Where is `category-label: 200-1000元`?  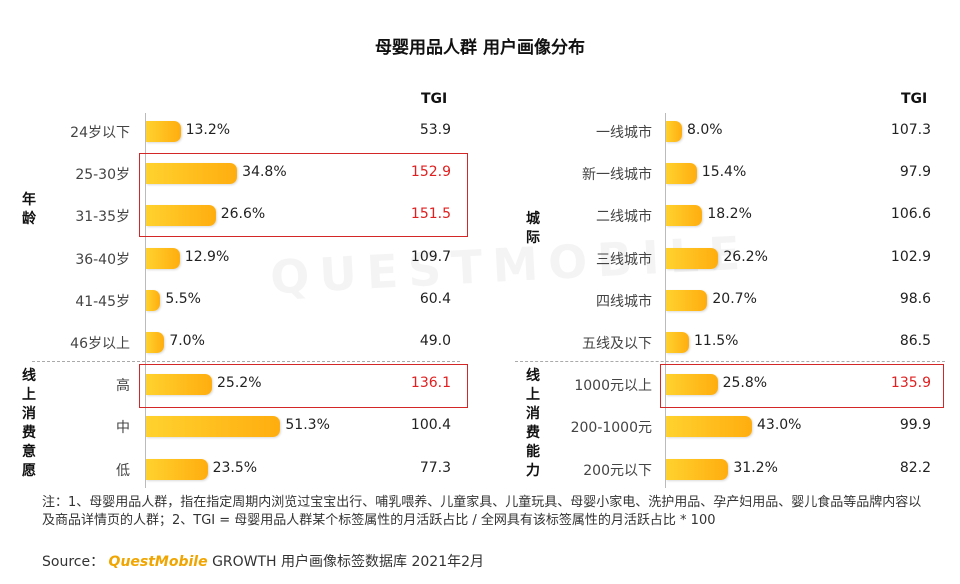
category-label: 200-1000元 is located at coordinates (611, 428).